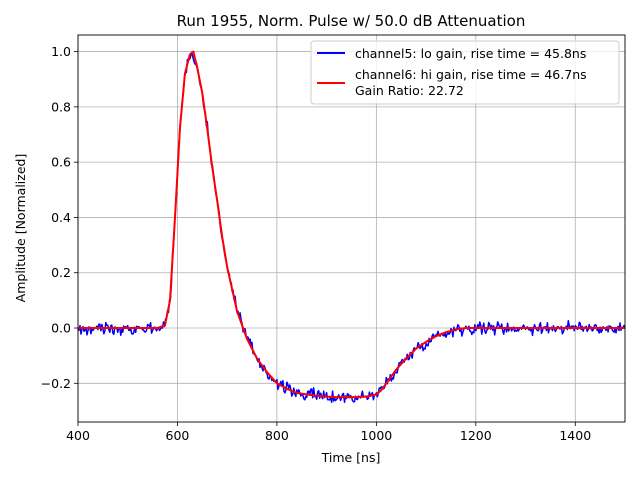 This screenshot has width=640, height=480. Describe the element at coordinates (78, 435) in the screenshot. I see `x-tick-label: 400` at that location.